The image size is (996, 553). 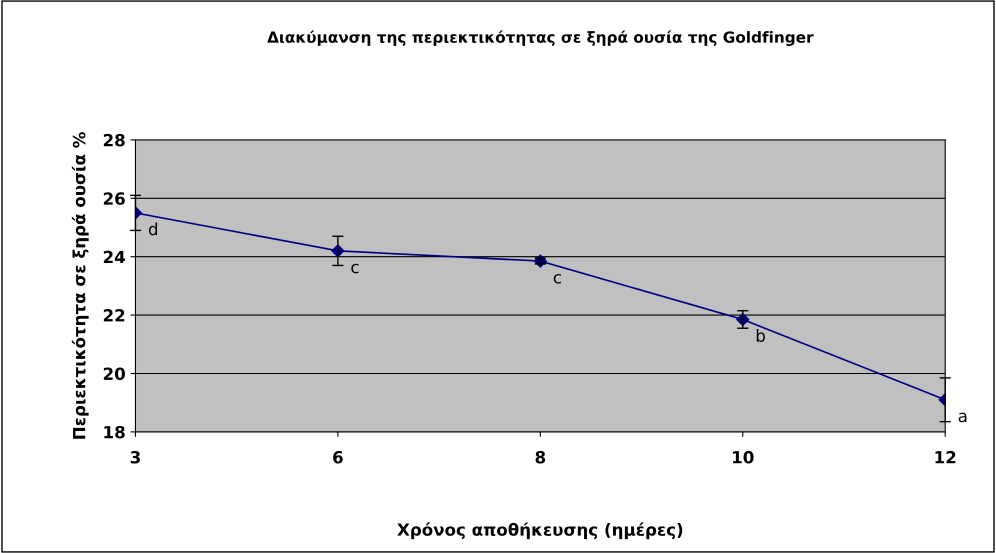 I want to click on x-tick-label: 6, so click(x=338, y=457).